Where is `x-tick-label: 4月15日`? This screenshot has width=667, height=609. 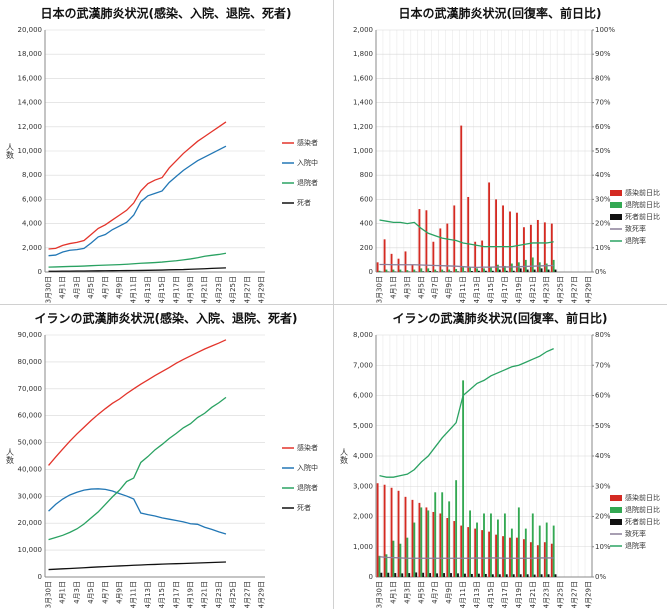
x-tick-label: 4月15日 is located at coordinates (162, 594).